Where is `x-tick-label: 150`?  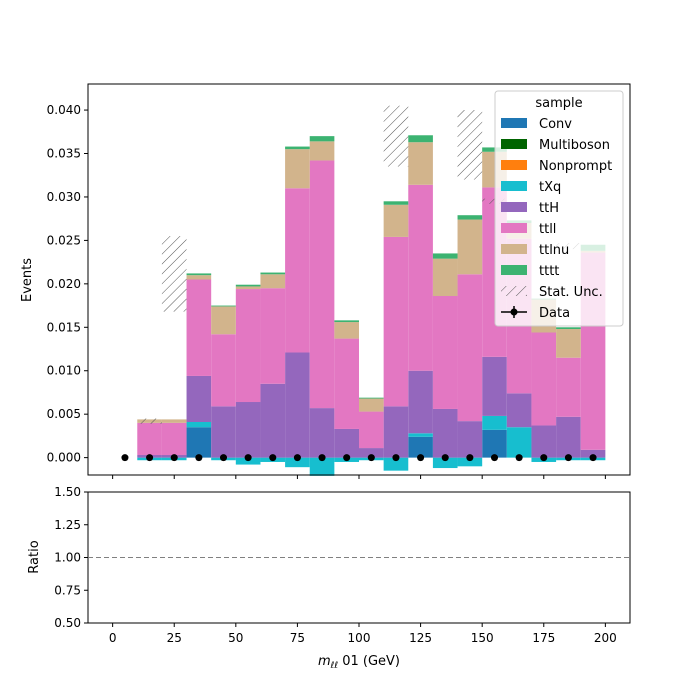
x-tick-label: 150 is located at coordinates (482, 638).